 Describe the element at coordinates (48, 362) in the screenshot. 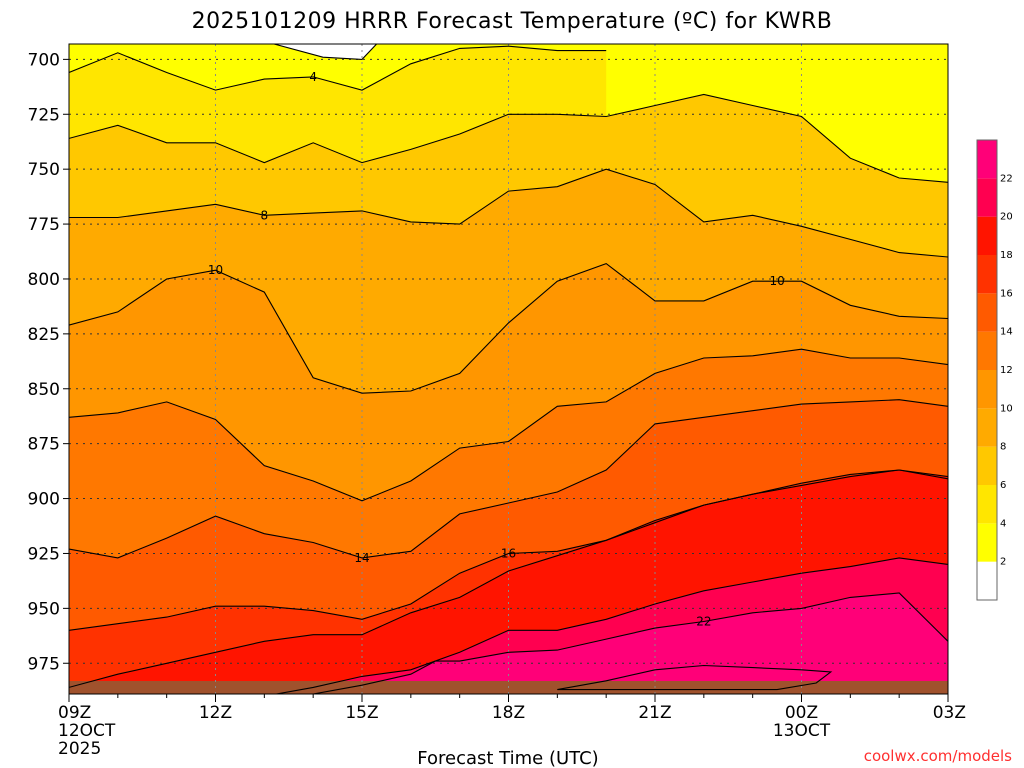

I see `y-axis: 700 725 750 775 800 825 850 875 900 925 950 975` at that location.